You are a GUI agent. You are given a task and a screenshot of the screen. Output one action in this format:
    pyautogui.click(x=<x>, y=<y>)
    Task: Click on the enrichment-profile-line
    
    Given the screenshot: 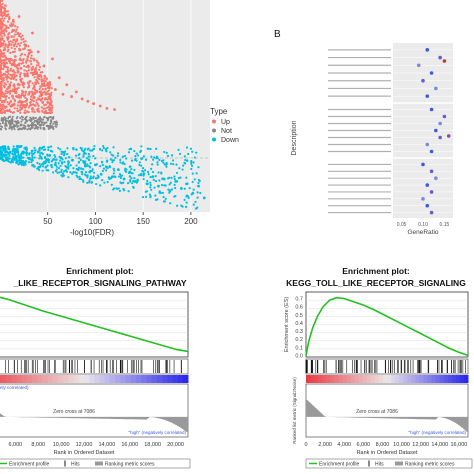 What is the action you would take?
    pyautogui.click(x=94, y=324)
    